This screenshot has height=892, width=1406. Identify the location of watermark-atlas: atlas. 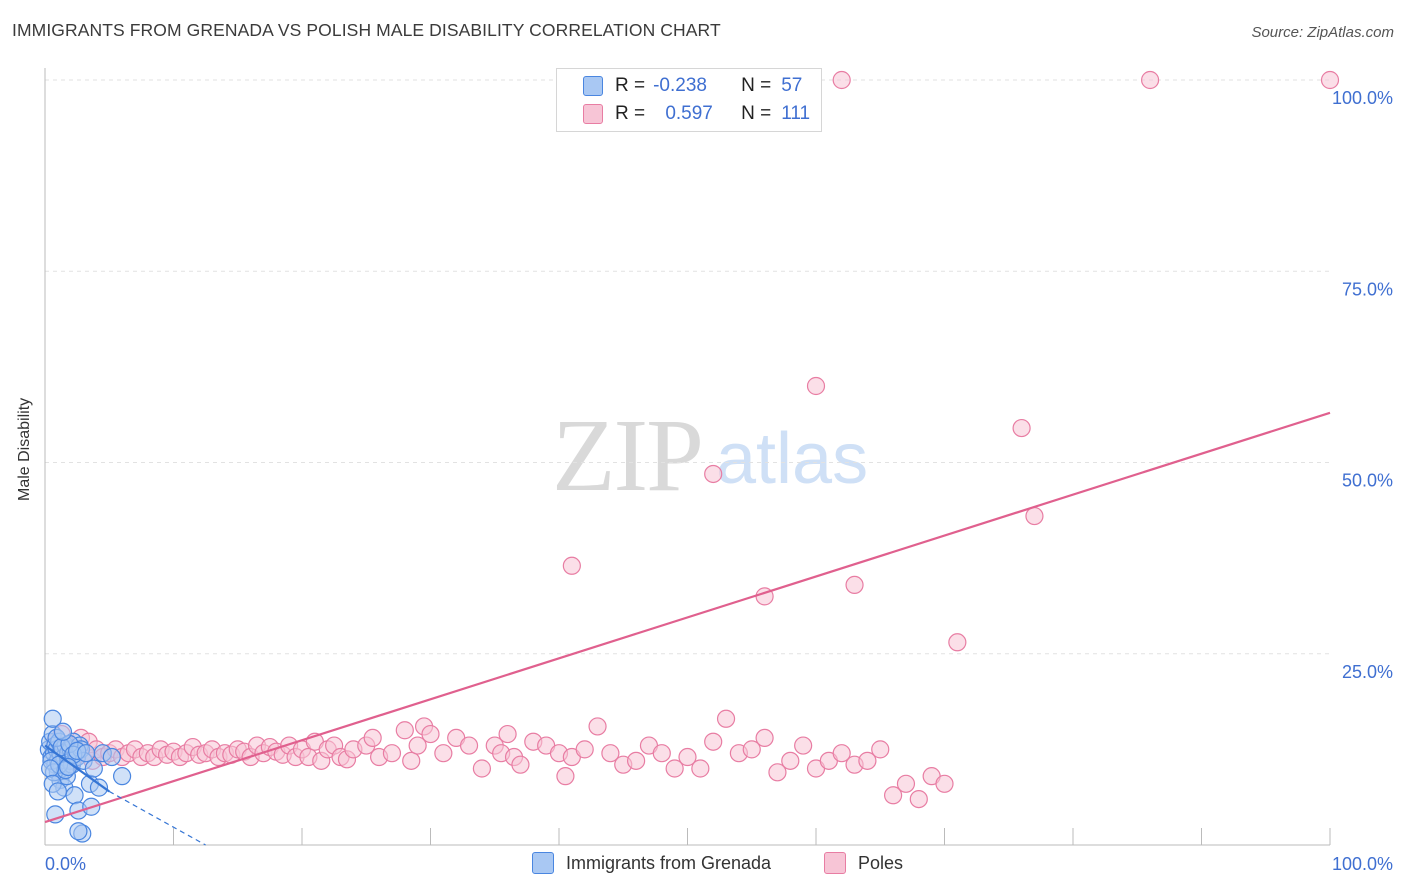
(792, 459).